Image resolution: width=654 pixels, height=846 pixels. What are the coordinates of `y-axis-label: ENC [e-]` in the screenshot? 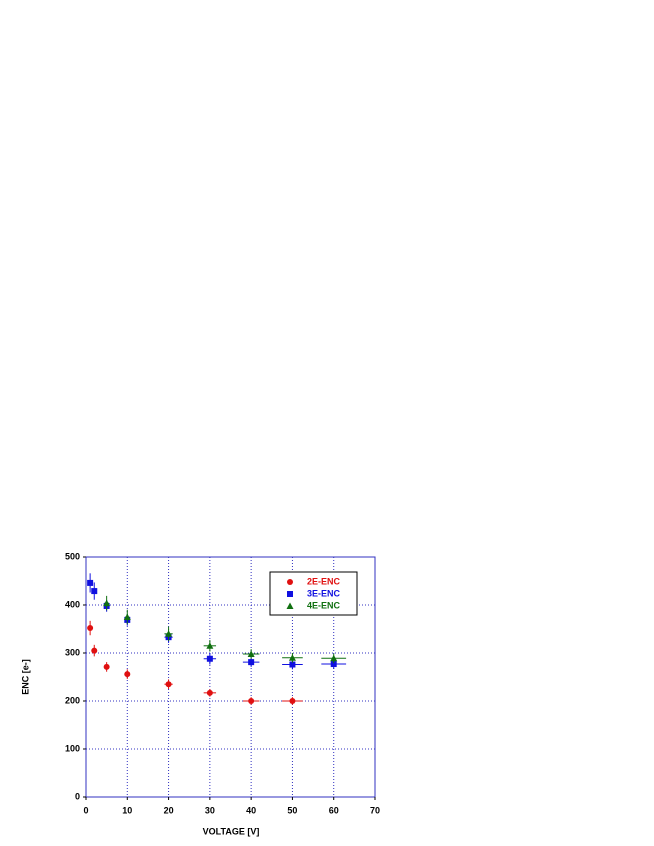 It's located at (25, 677).